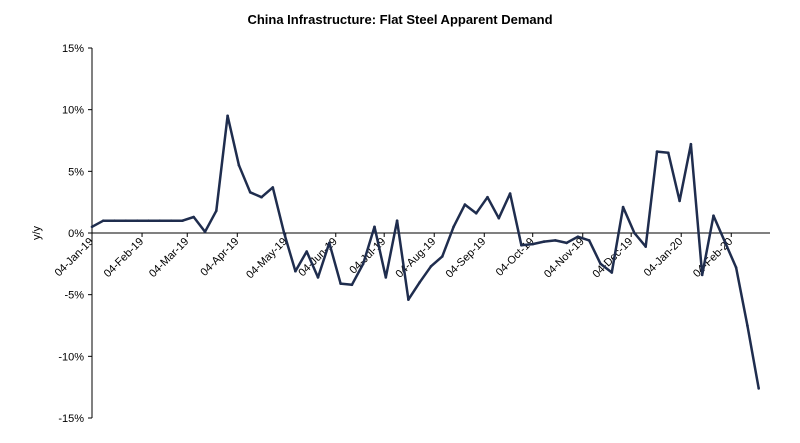 This screenshot has width=800, height=443. What do you see at coordinates (73, 49) in the screenshot?
I see `y-tick-label: 15%` at bounding box center [73, 49].